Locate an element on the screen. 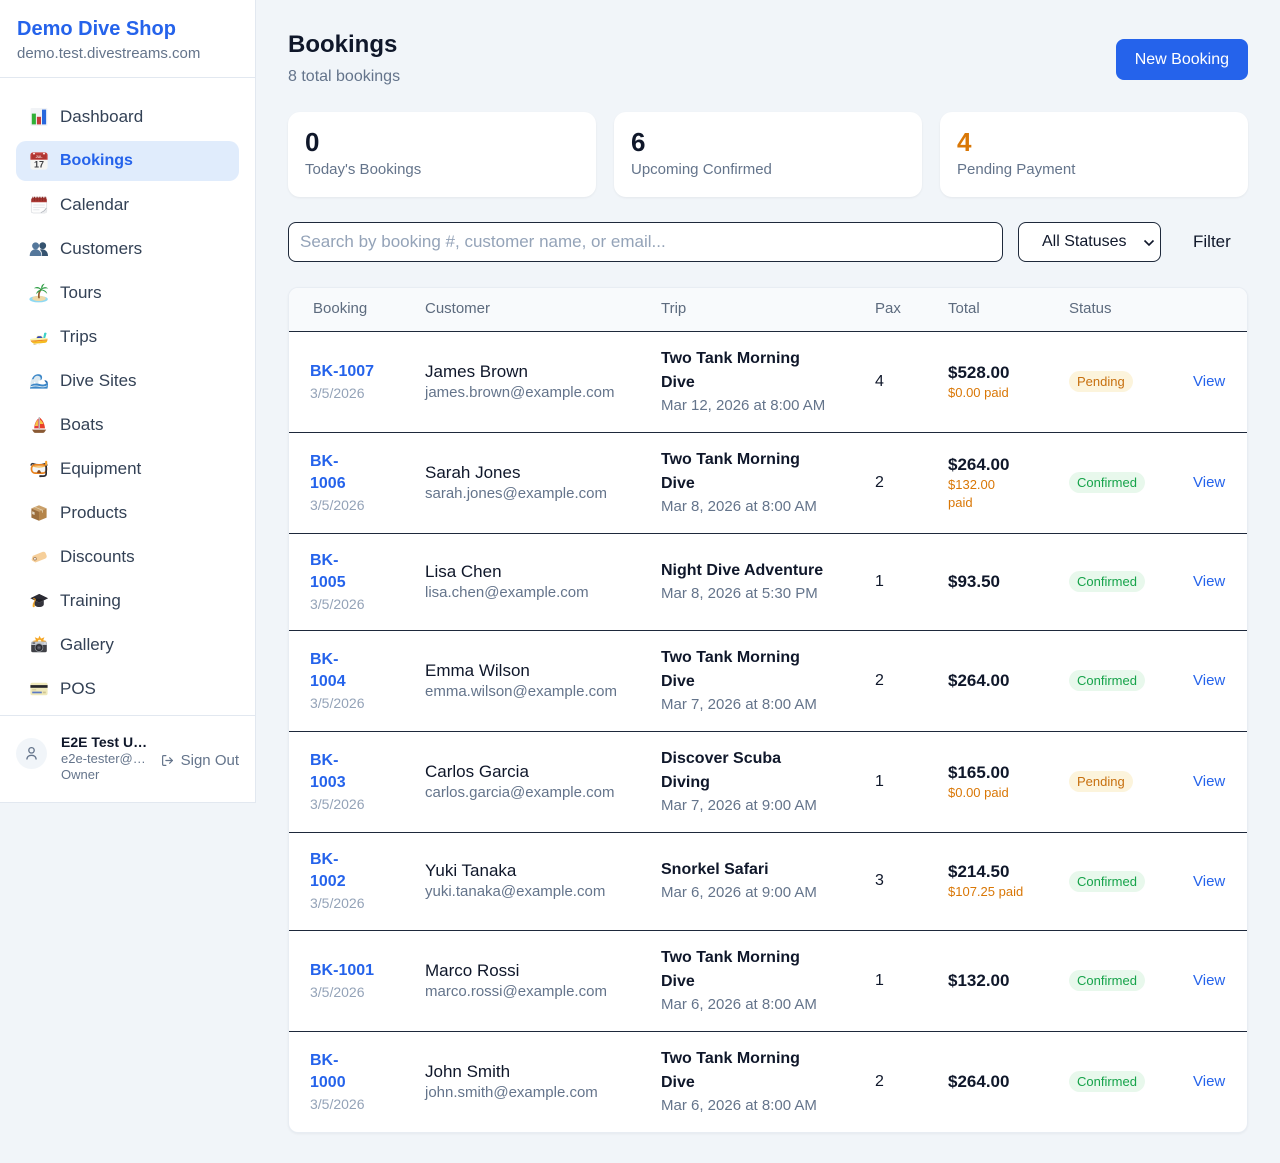 The width and height of the screenshot is (1280, 1163). svg-text: JUL is located at coordinates (40, 157).